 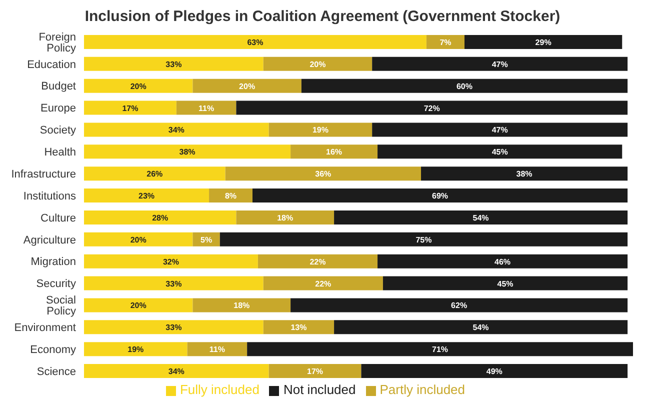 I want to click on data-label: 72%, so click(x=432, y=108).